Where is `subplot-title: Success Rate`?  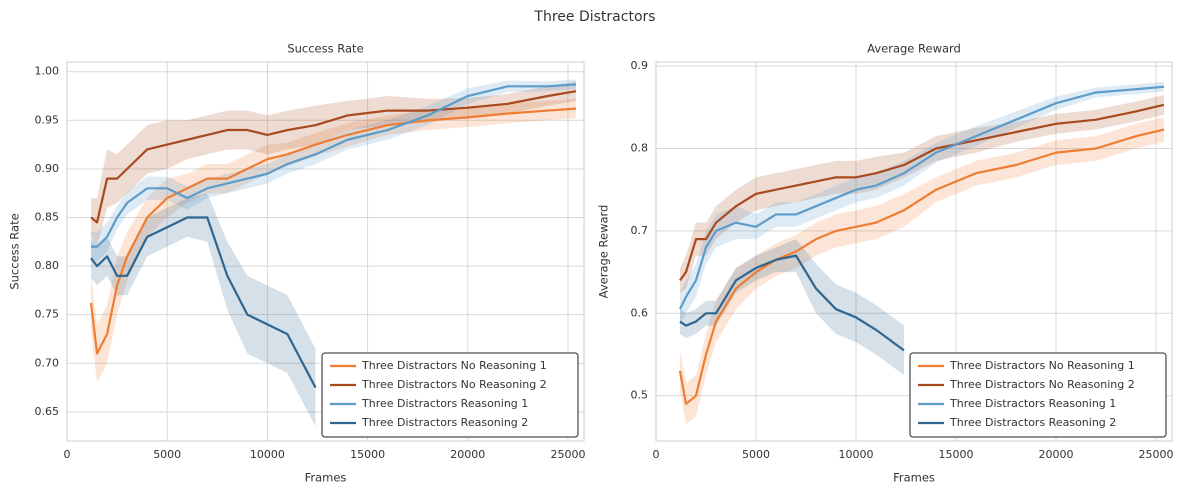 subplot-title: Success Rate is located at coordinates (325, 49).